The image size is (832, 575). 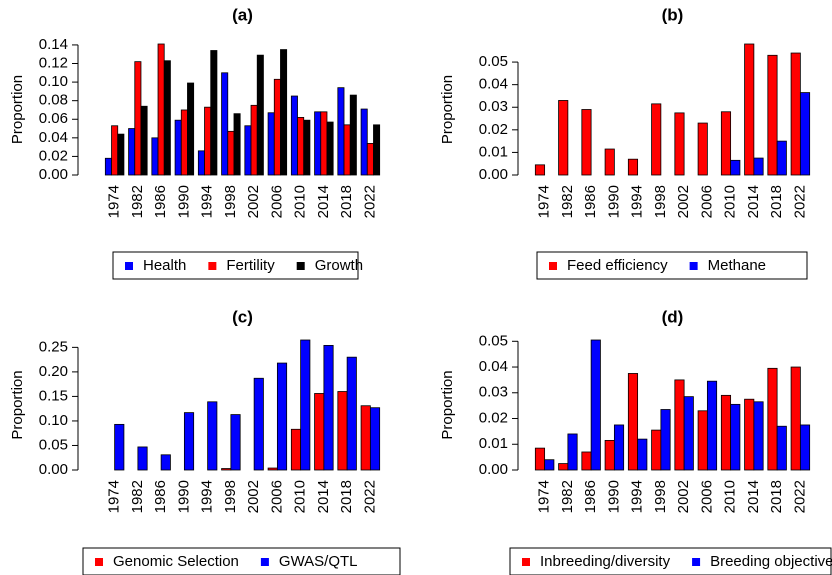 I want to click on legend-label: Health, so click(x=164, y=265).